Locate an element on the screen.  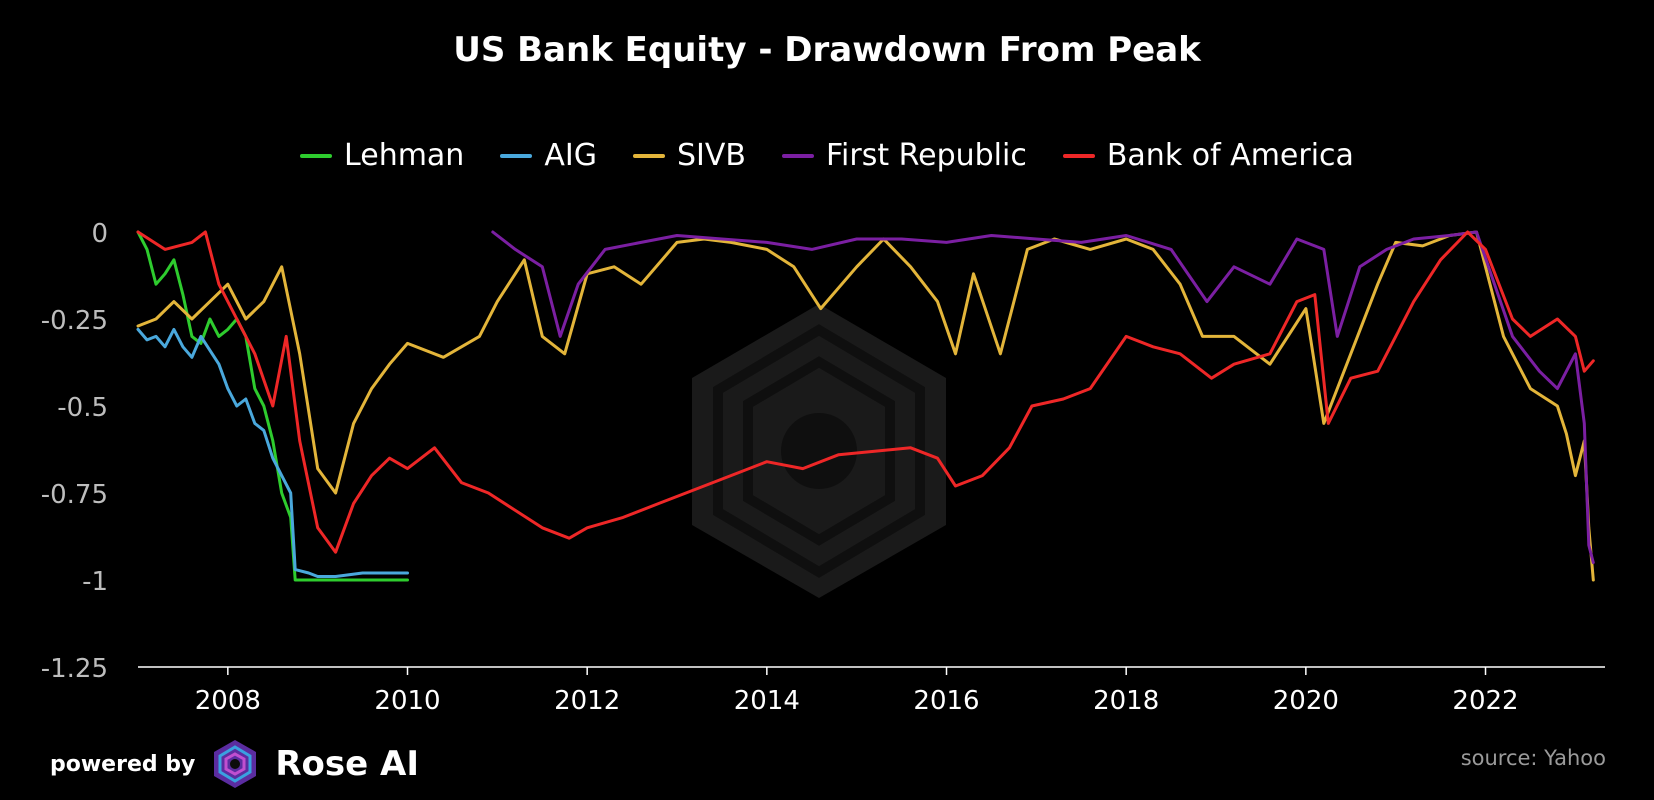
x-tick-label: 2020 is located at coordinates (1306, 701).